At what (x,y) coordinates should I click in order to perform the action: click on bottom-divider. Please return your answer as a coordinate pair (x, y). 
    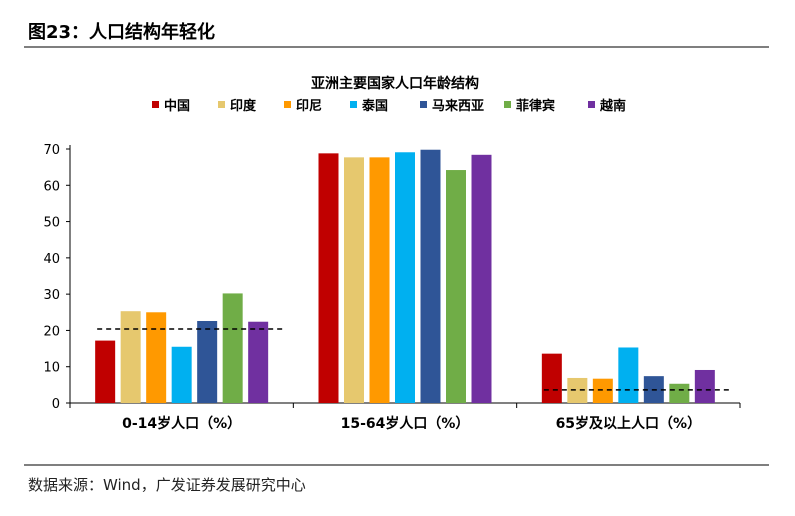
    Looking at the image, I should click on (396, 465).